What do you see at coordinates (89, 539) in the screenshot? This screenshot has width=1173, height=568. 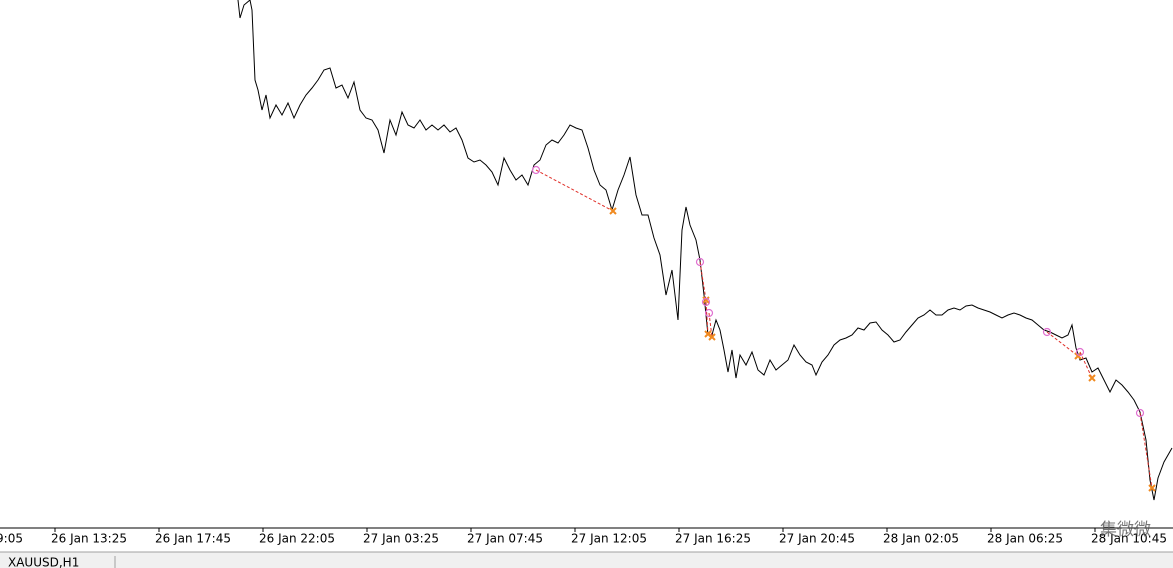 I see `x-tick-label: 26 Jan 13:25` at bounding box center [89, 539].